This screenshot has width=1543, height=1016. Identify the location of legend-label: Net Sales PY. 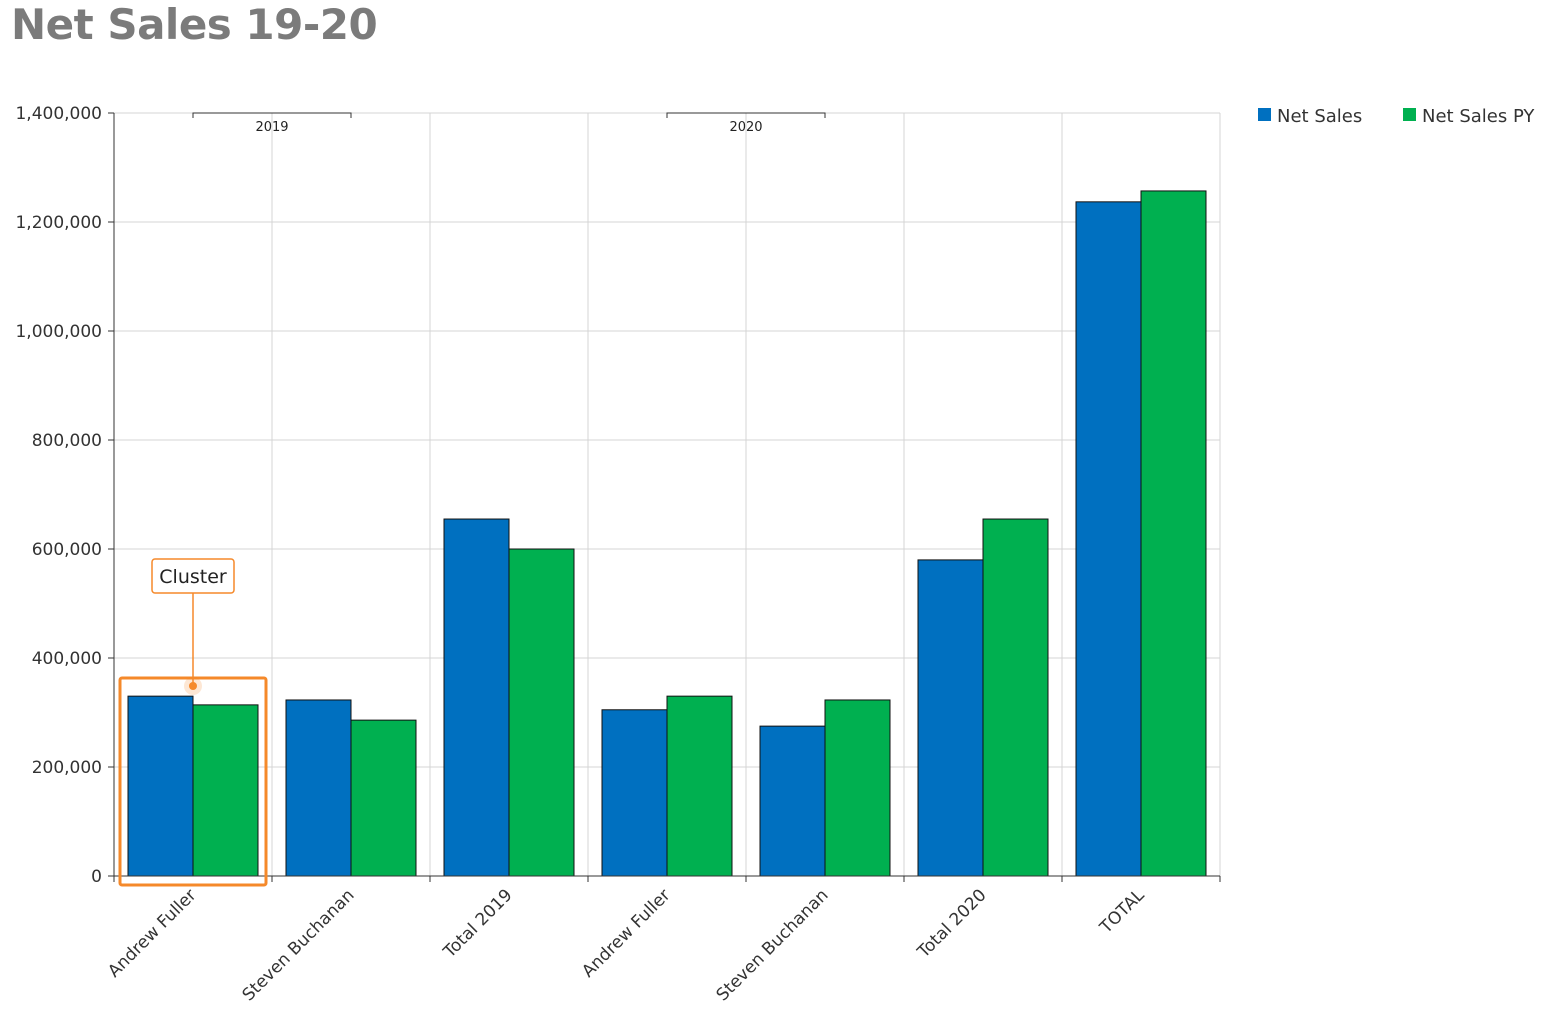
(1478, 116).